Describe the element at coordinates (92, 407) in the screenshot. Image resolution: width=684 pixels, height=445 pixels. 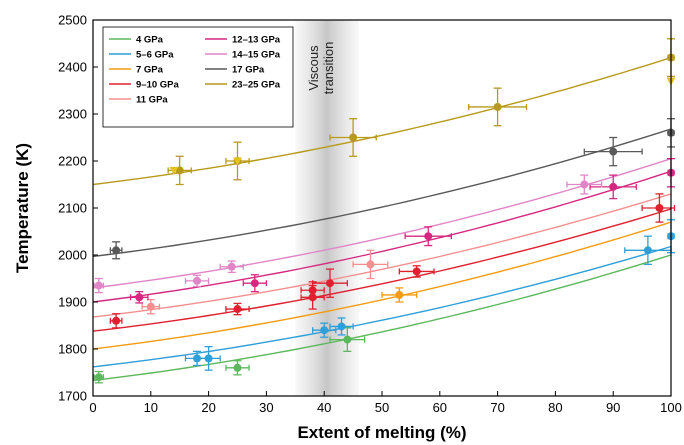
I see `x-tick-label: 0` at that location.